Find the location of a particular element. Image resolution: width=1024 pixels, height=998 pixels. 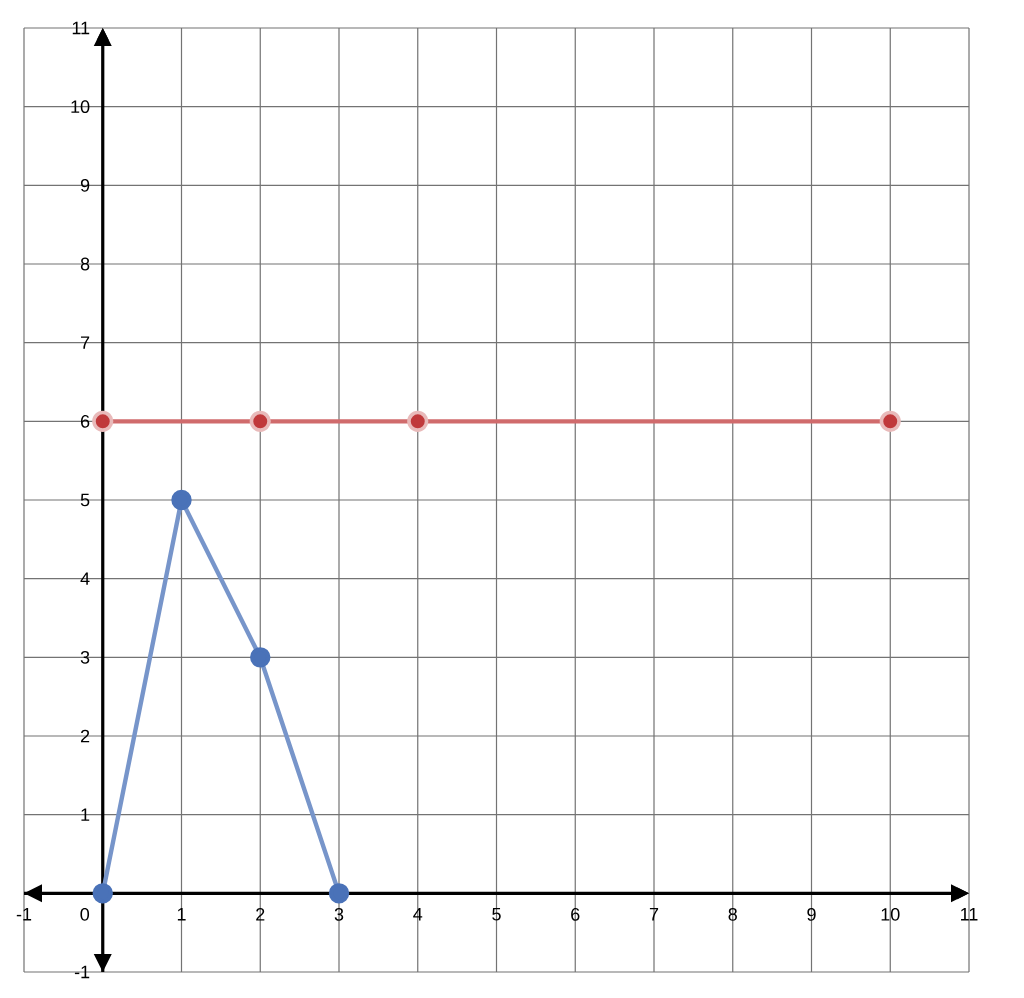

x-tick-label: 8 is located at coordinates (732, 914).